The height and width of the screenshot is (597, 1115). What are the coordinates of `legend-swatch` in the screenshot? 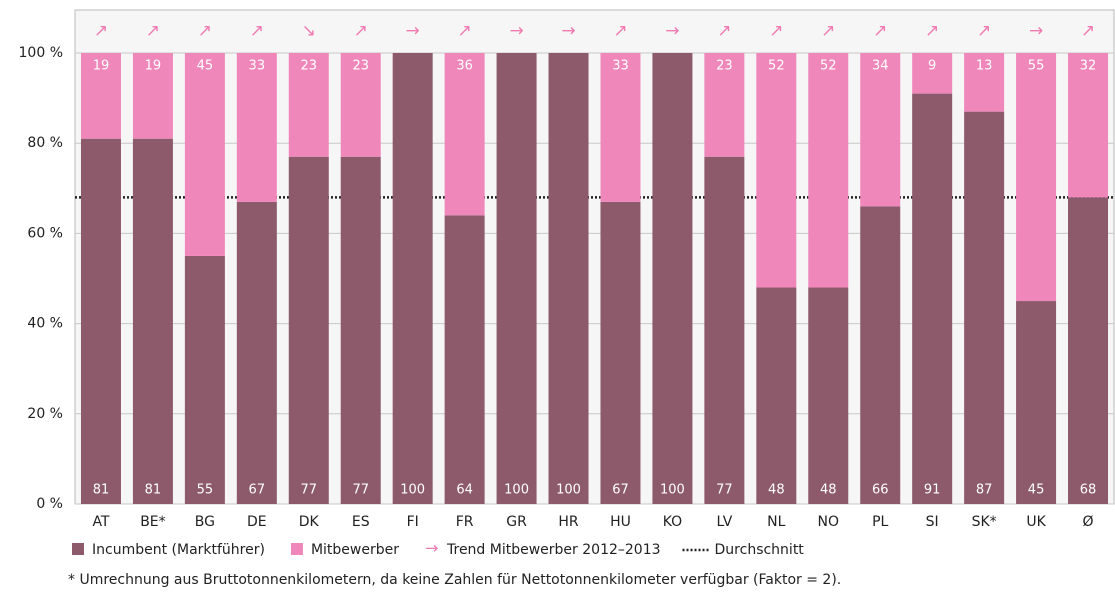 It's located at (78, 549).